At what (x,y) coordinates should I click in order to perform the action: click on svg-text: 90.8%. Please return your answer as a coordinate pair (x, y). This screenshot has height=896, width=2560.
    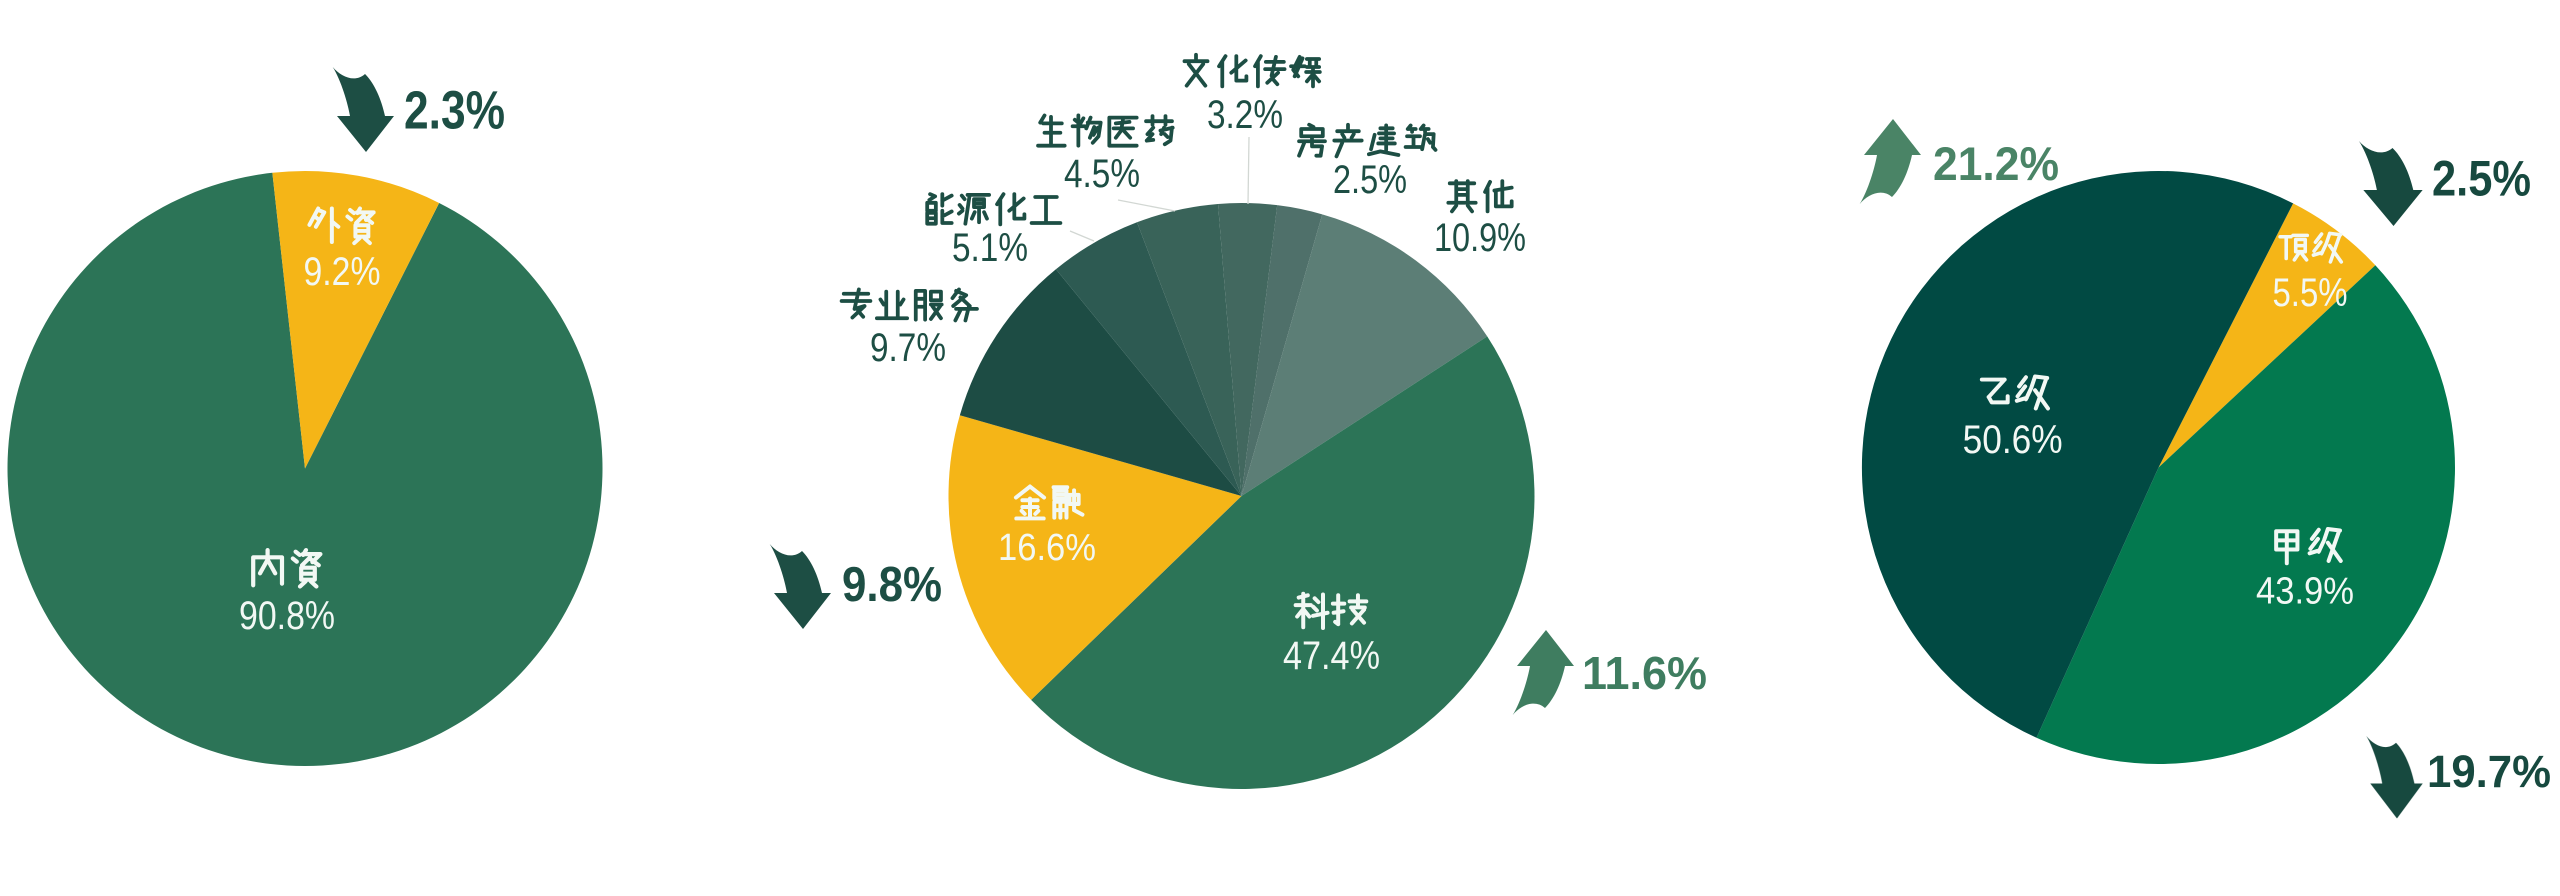
    Looking at the image, I should click on (287, 616).